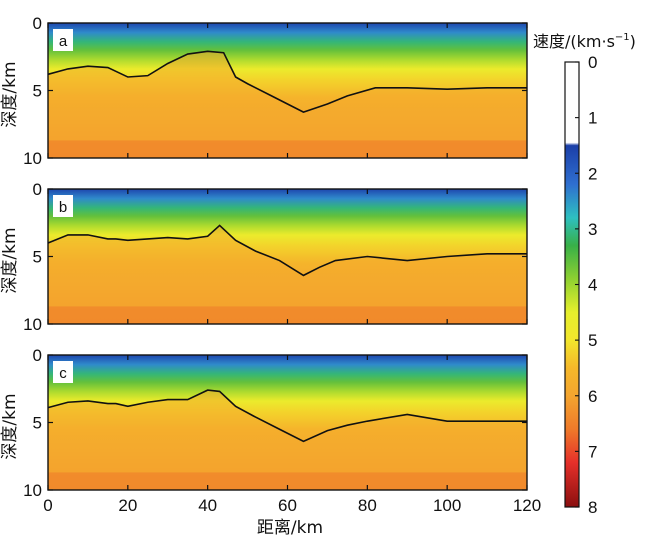 Image resolution: width=650 pixels, height=543 pixels. What do you see at coordinates (574, 41) in the screenshot?
I see `colorbar-label-text: 速度/(km·s` at bounding box center [574, 41].